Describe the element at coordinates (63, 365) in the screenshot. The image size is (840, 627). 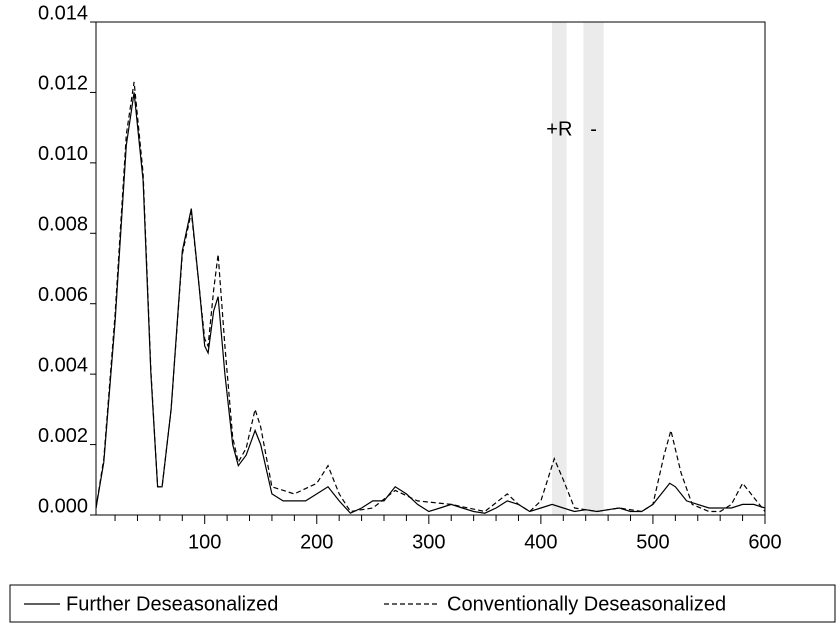
I see `y-tick-label: 0.004` at that location.